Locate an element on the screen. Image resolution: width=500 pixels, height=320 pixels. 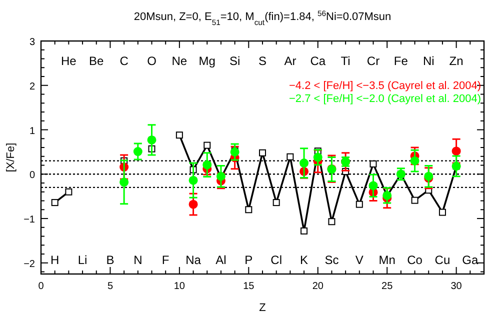
annotation: Co is located at coordinates (415, 260).